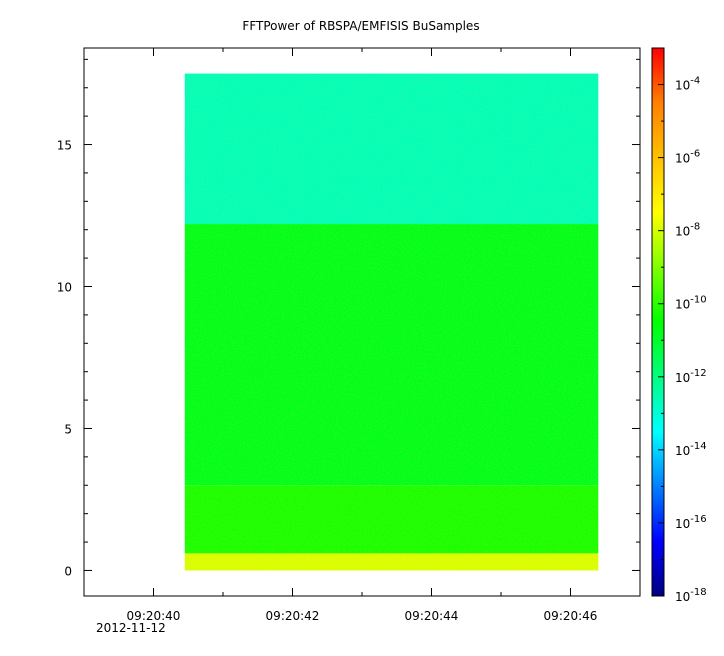 The width and height of the screenshot is (724, 656). Describe the element at coordinates (432, 616) in the screenshot. I see `x-tick-label: 09:20:44` at that location.